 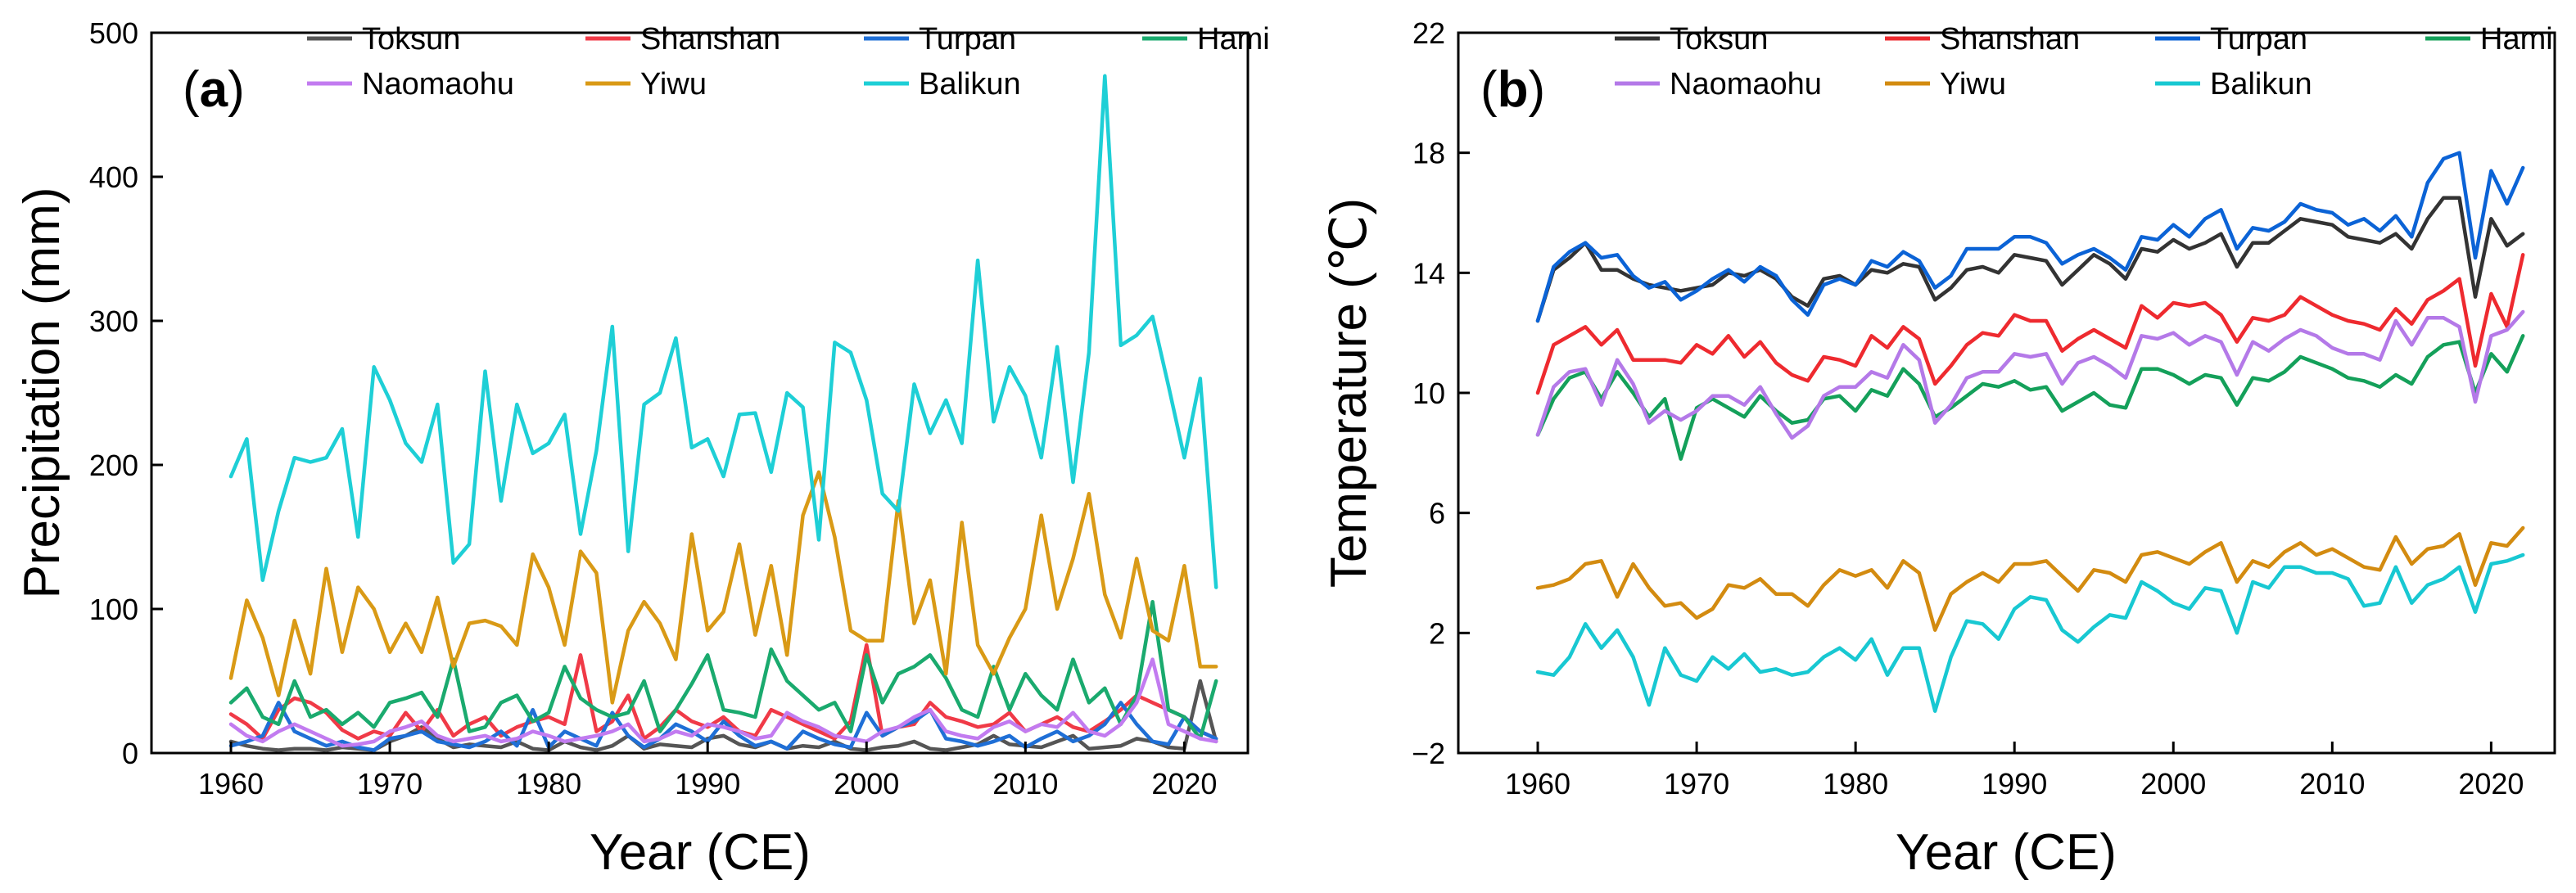 I want to click on panel-a-y-tick-label: 100, so click(x=113, y=609).